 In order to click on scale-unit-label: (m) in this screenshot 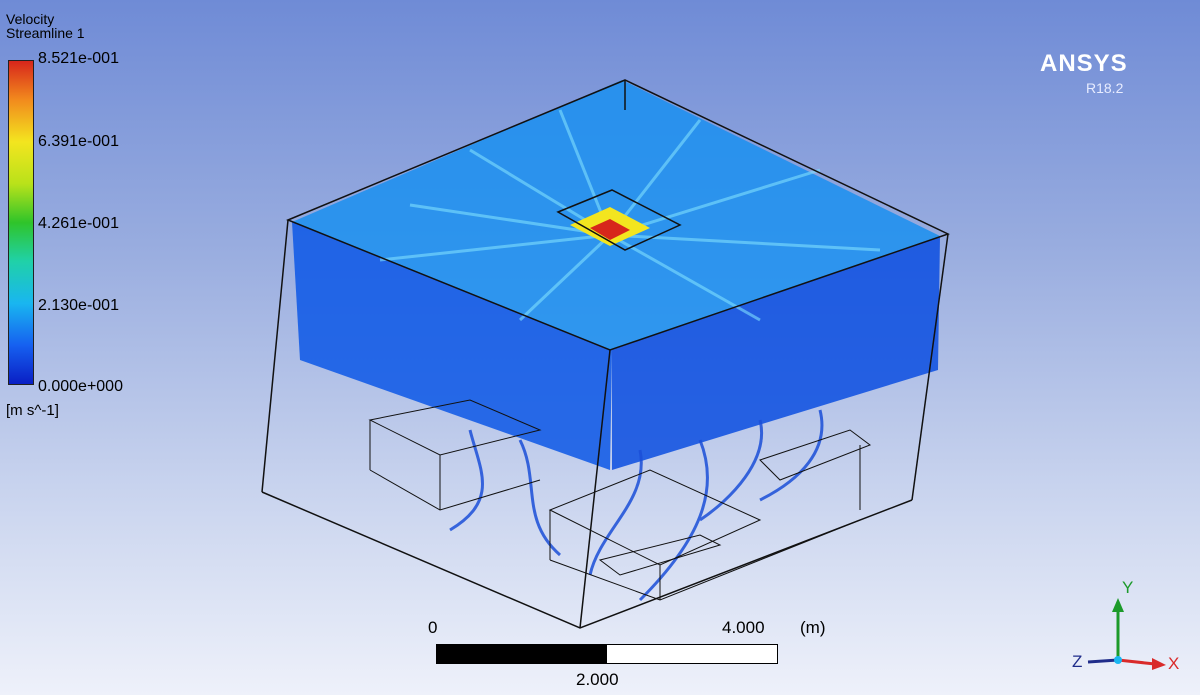, I will do `click(813, 627)`.